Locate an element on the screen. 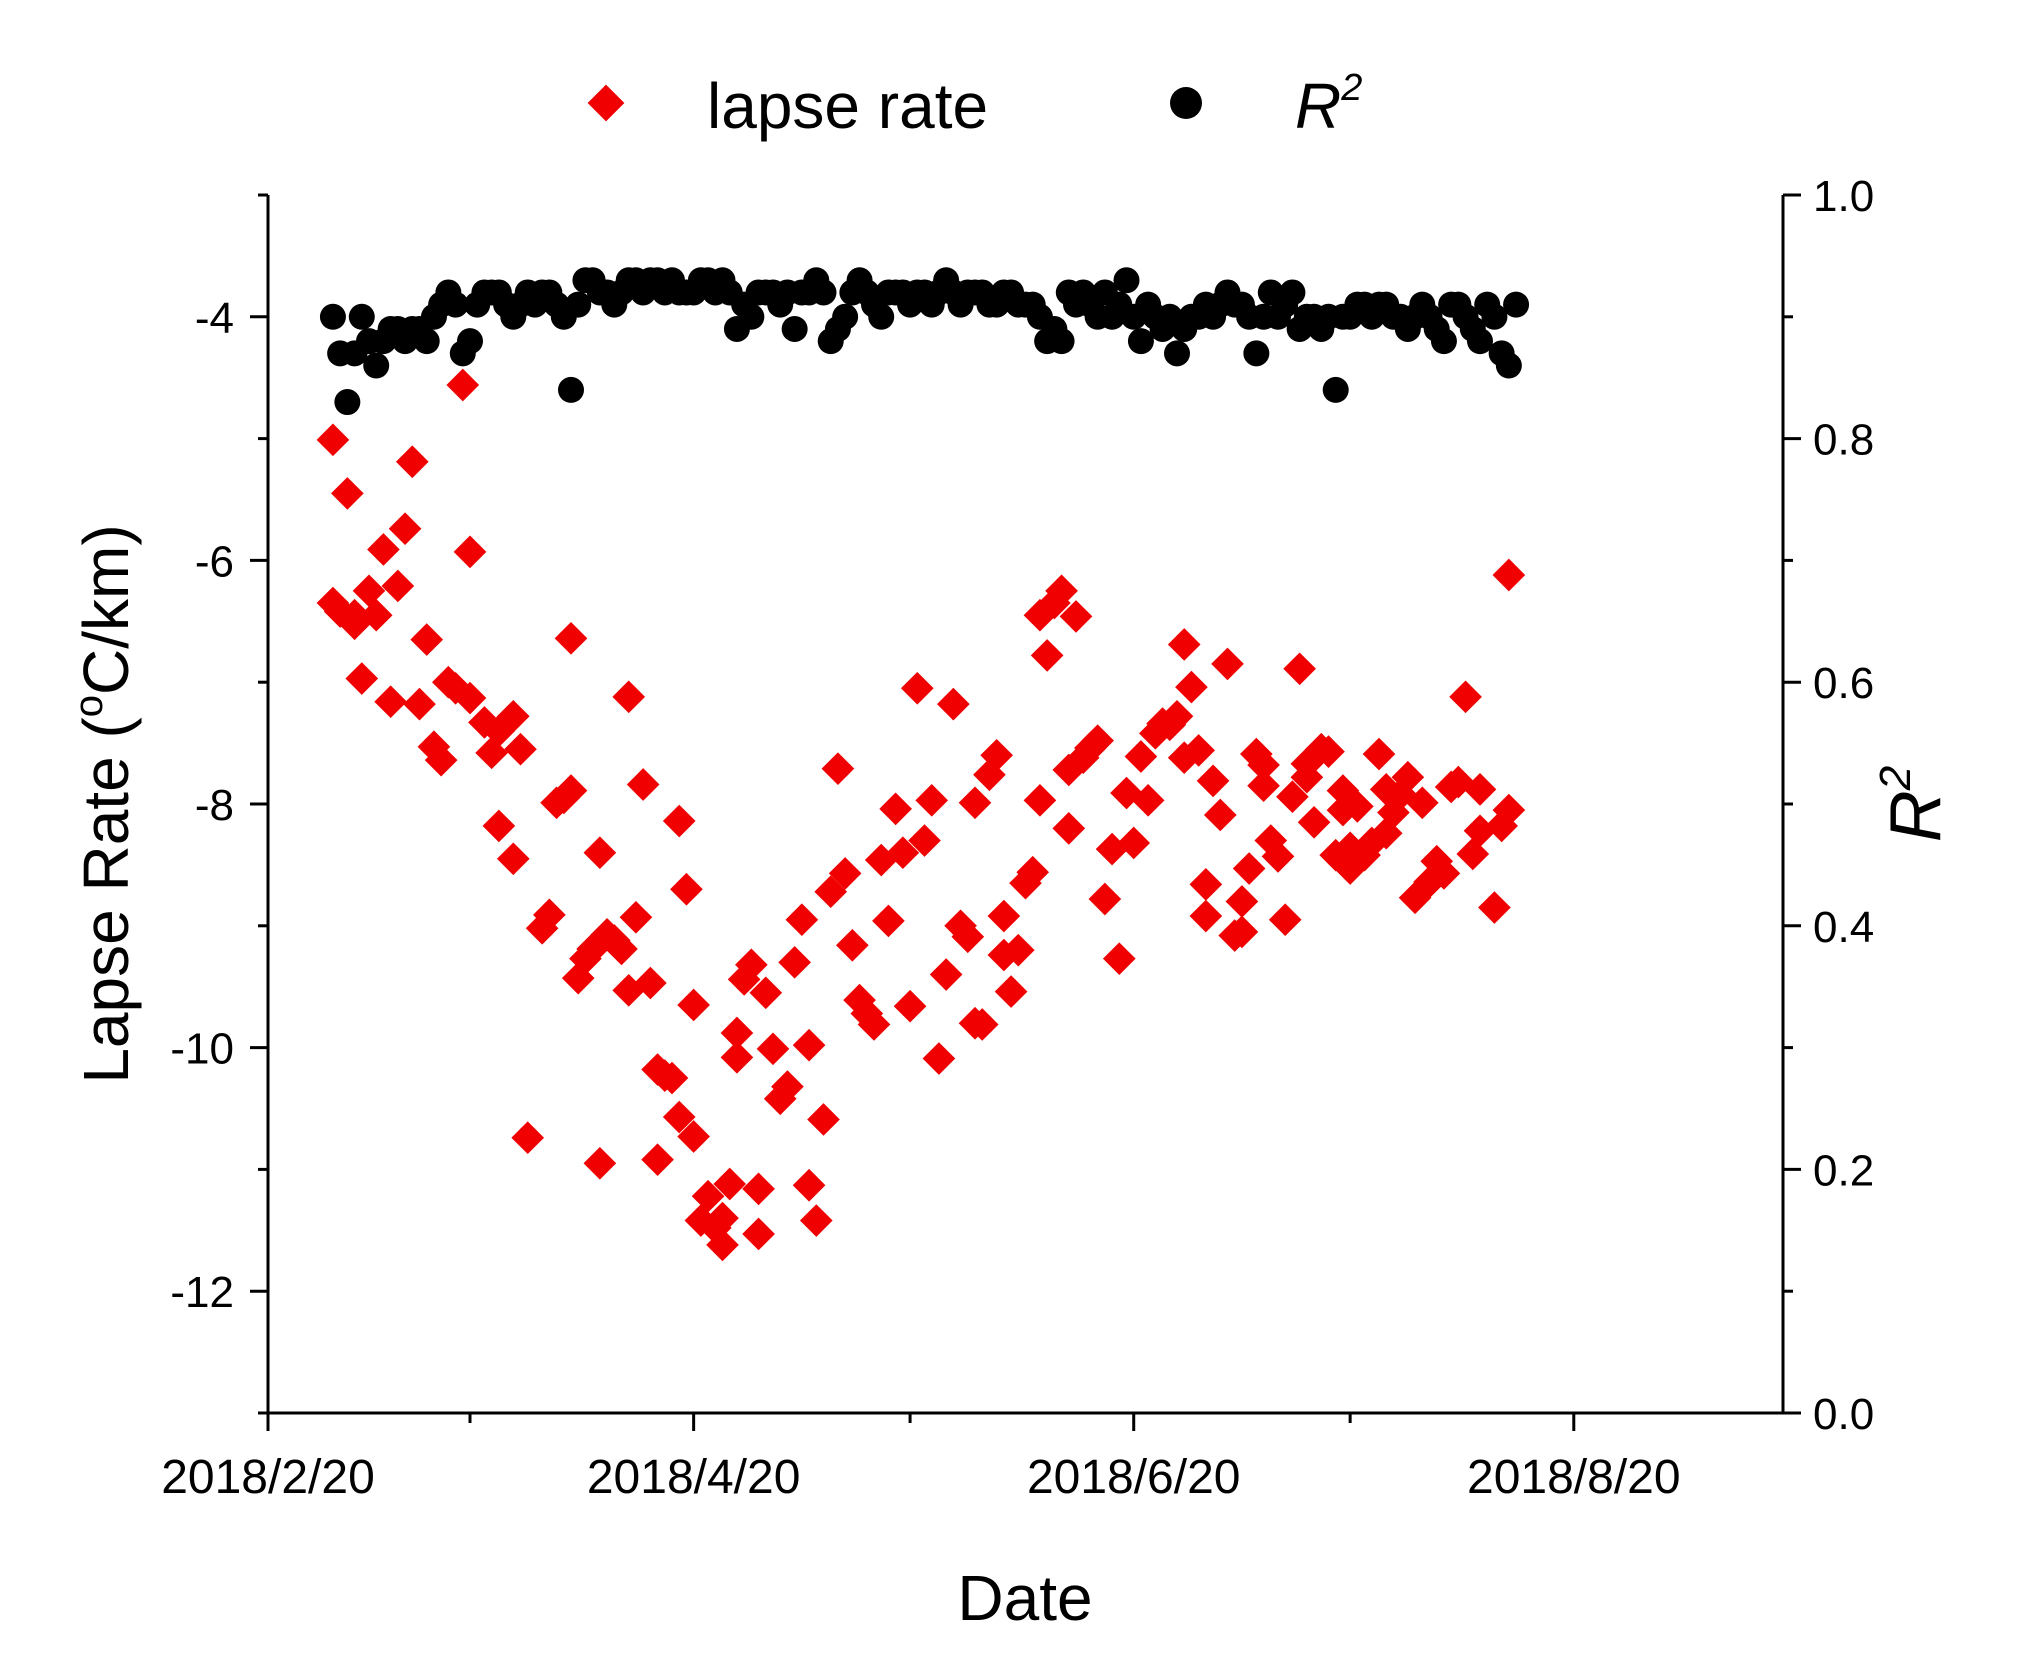 This screenshot has width=2018, height=1664. x-tick-label: 2018/2/20 is located at coordinates (268, 1477).